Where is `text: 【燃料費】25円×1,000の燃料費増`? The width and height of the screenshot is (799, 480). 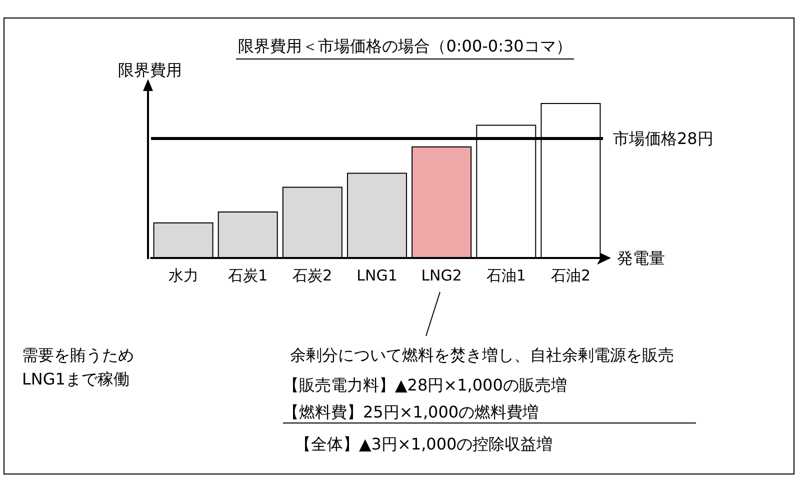
text: 【燃料費】25円×1,000の燃料費増 is located at coordinates (411, 412).